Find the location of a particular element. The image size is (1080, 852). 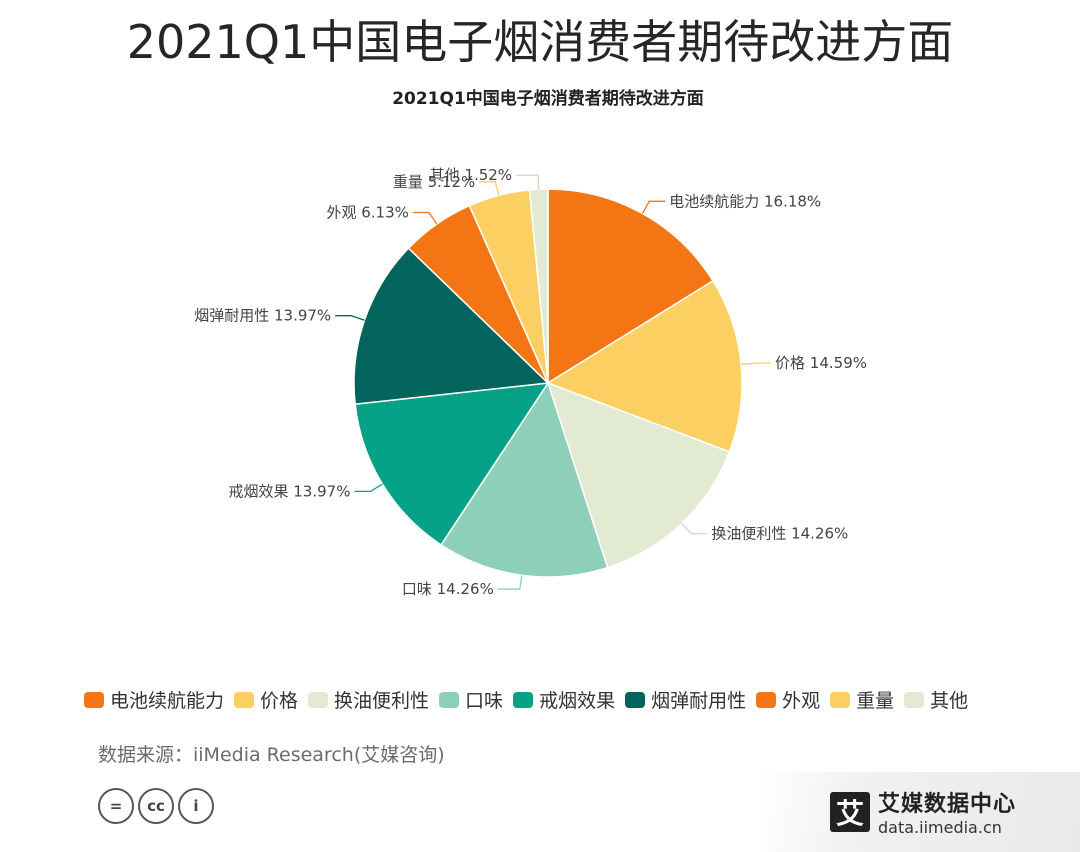

legend-item-0: 电池续航能力 is located at coordinates (154, 699).